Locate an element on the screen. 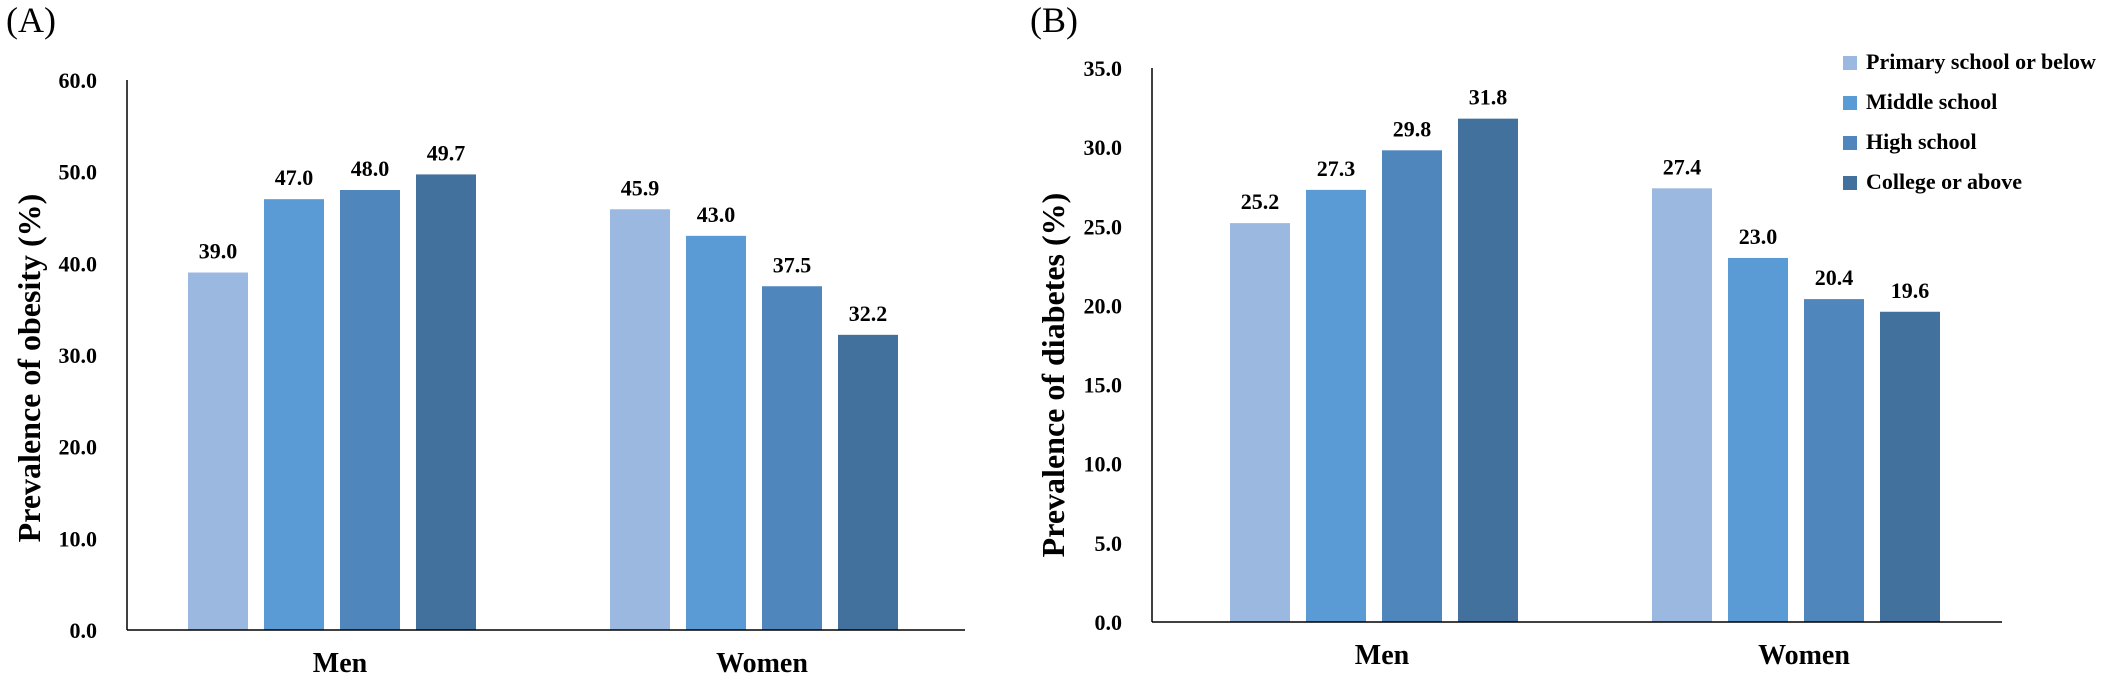 Image resolution: width=2128 pixels, height=678 pixels. legend-entry: High school is located at coordinates (1921, 141).